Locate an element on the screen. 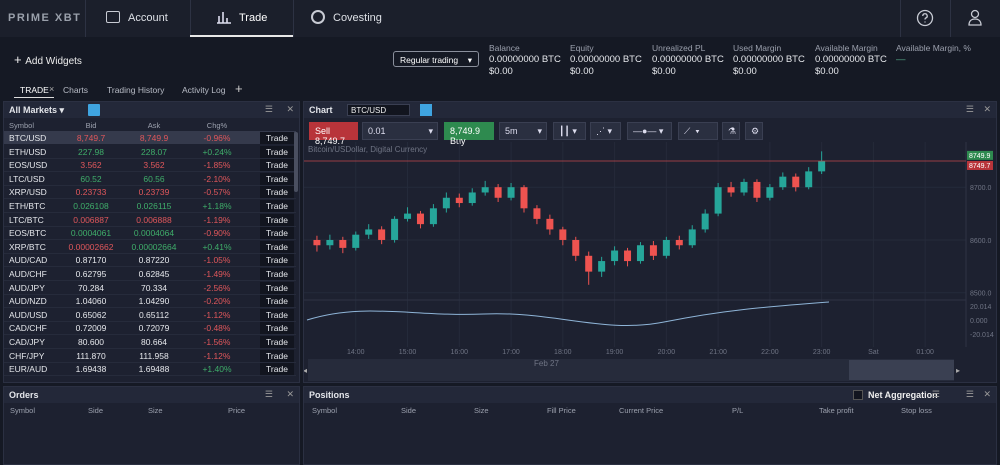 This screenshot has height=465, width=1000. symbol: CHF/JPY is located at coordinates (27, 355).